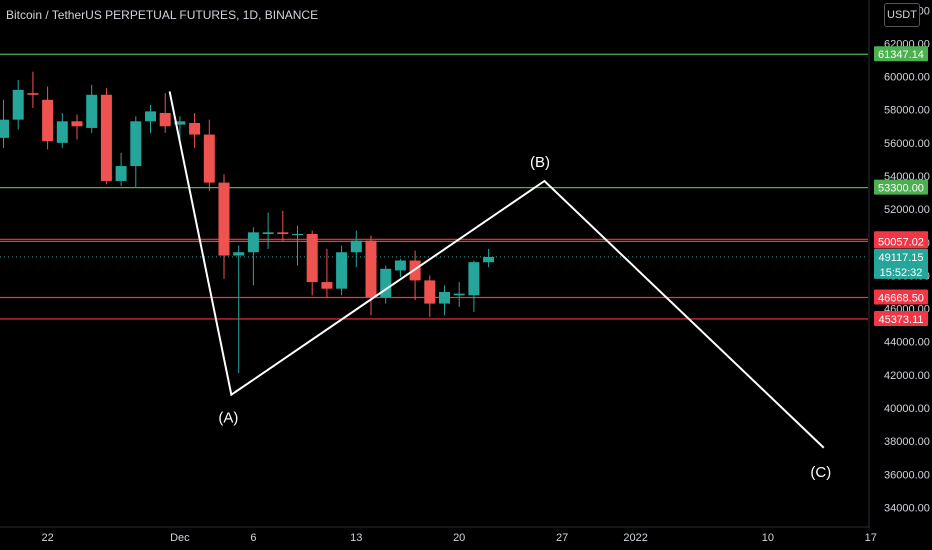 The height and width of the screenshot is (550, 932). I want to click on x-tick-label: 20, so click(459, 538).